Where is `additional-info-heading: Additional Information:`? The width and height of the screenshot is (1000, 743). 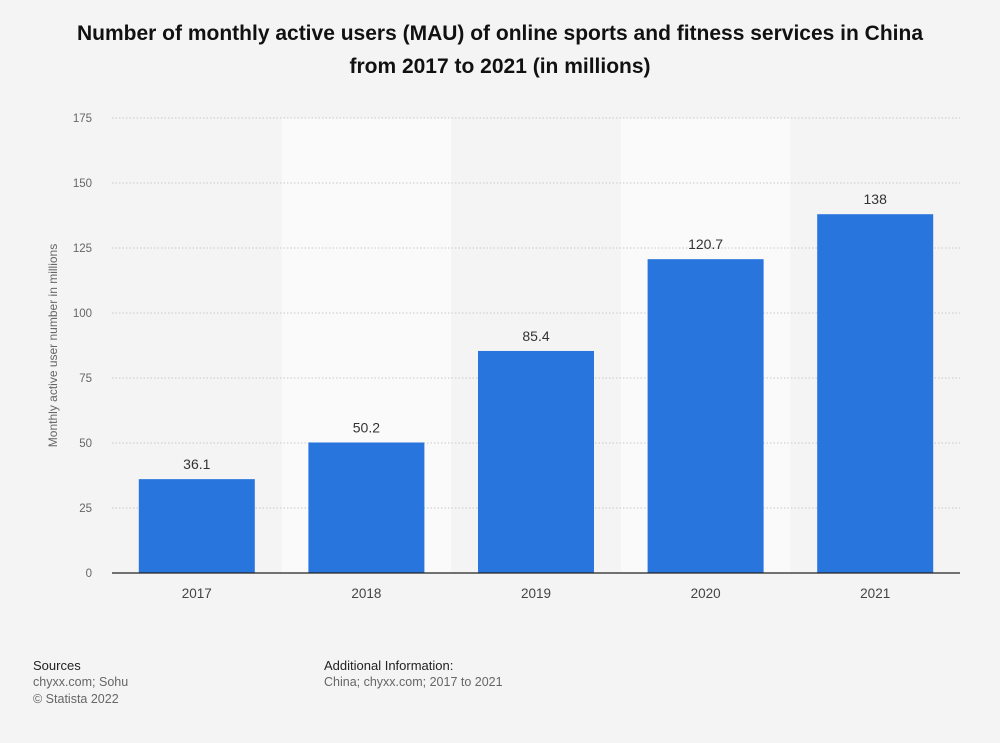
additional-info-heading: Additional Information: is located at coordinates (389, 665).